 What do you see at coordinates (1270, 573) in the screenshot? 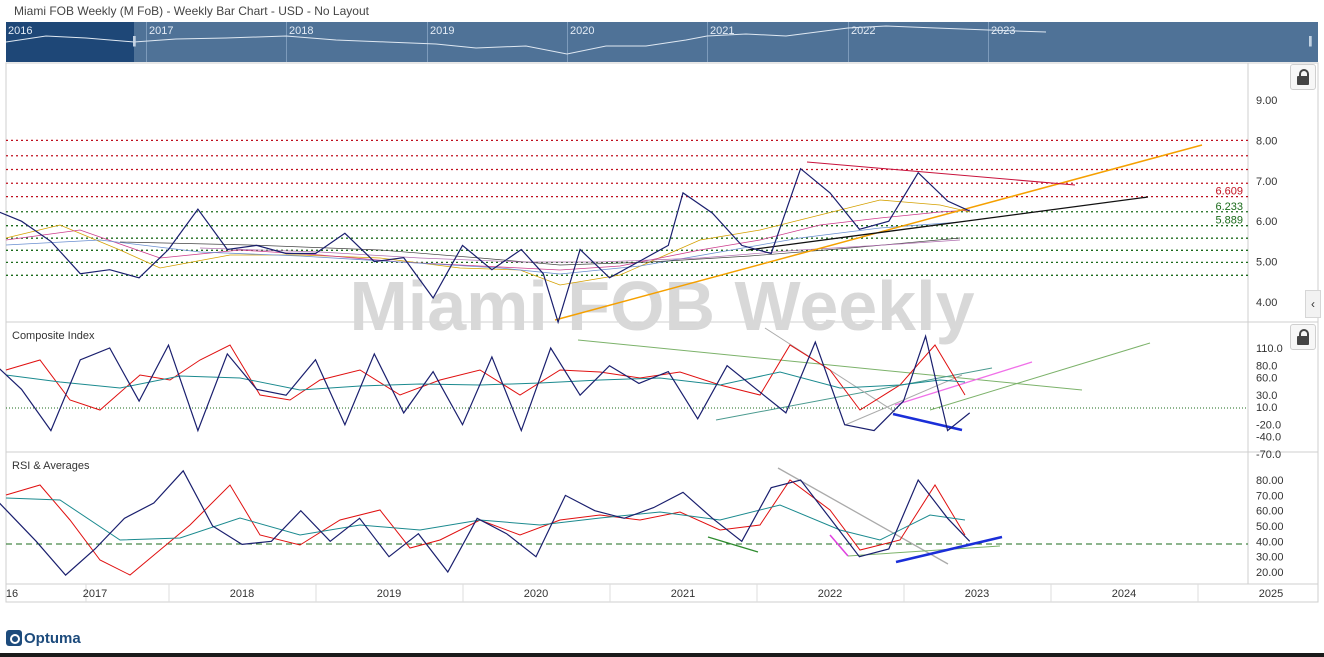
I see `rsi-tick-label: 20.00` at bounding box center [1270, 573].